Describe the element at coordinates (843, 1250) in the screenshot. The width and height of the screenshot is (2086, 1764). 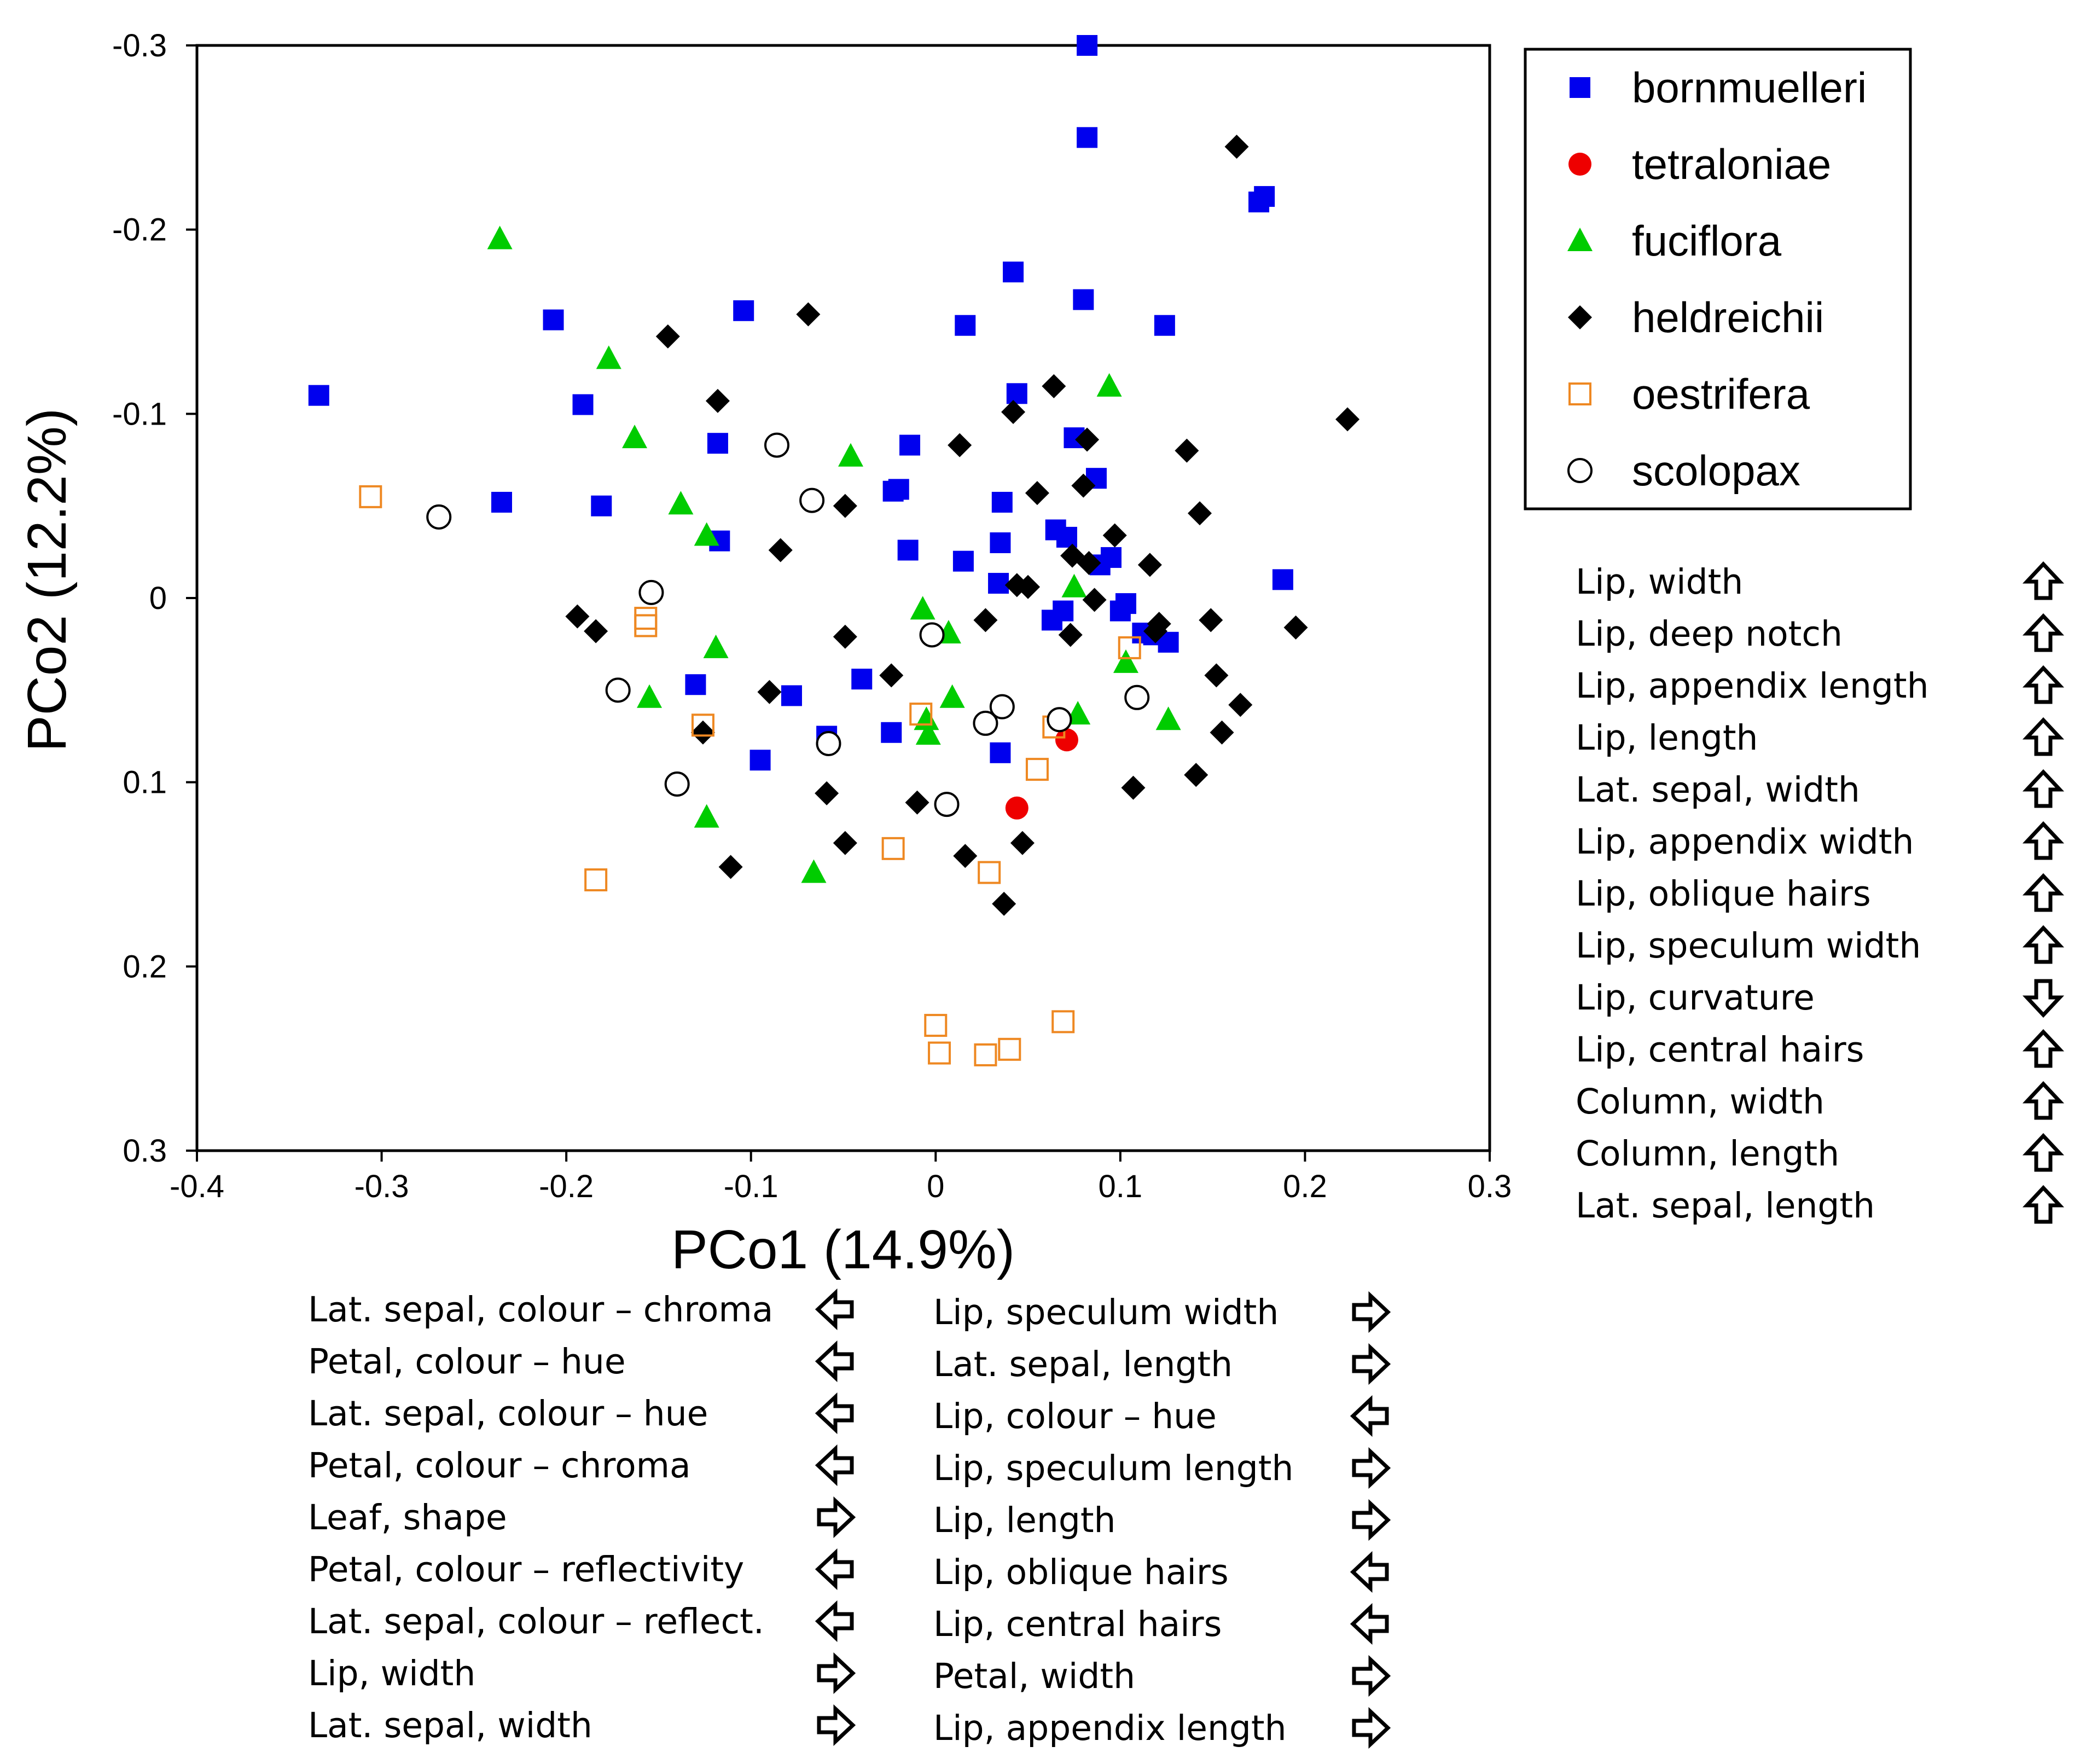
I see `x-axis-title: PCo1 (14.9%)` at that location.